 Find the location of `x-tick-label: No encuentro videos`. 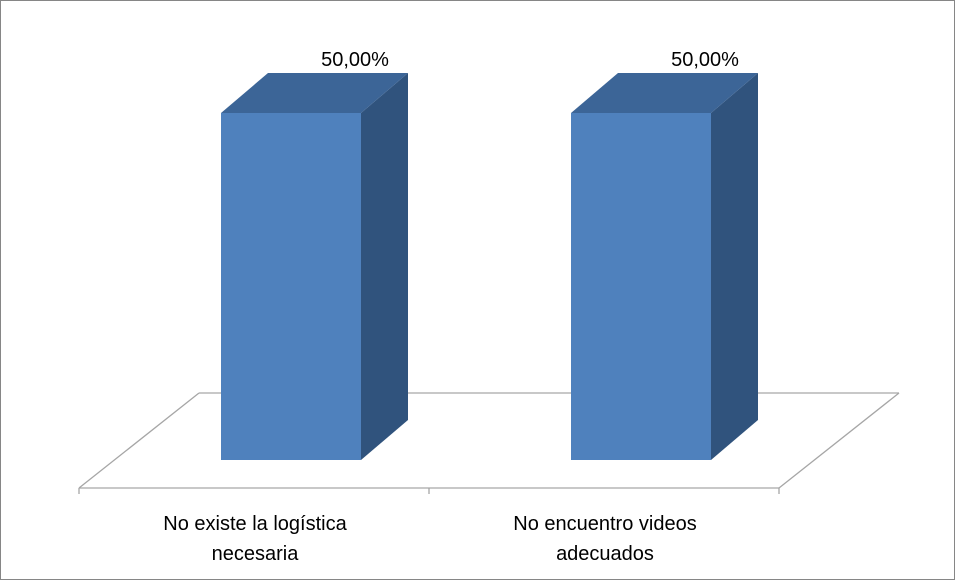

x-tick-label: No encuentro videos is located at coordinates (604, 524).